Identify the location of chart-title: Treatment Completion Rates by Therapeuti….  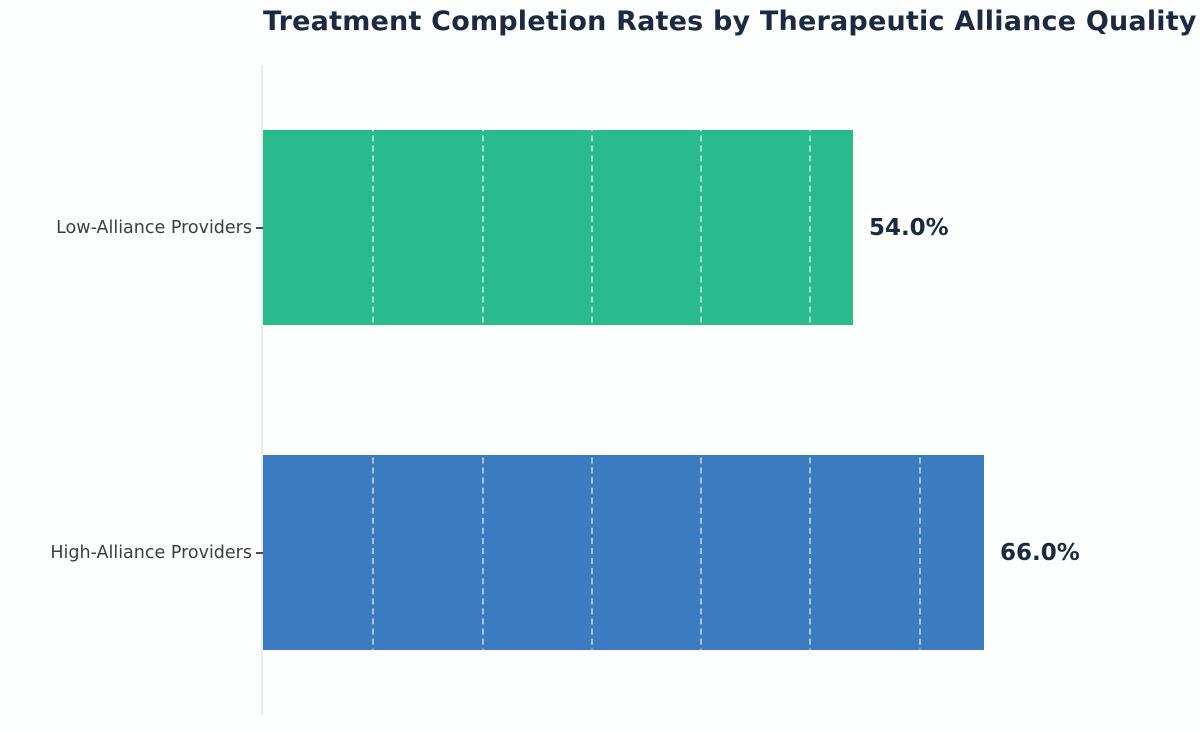
(730, 21).